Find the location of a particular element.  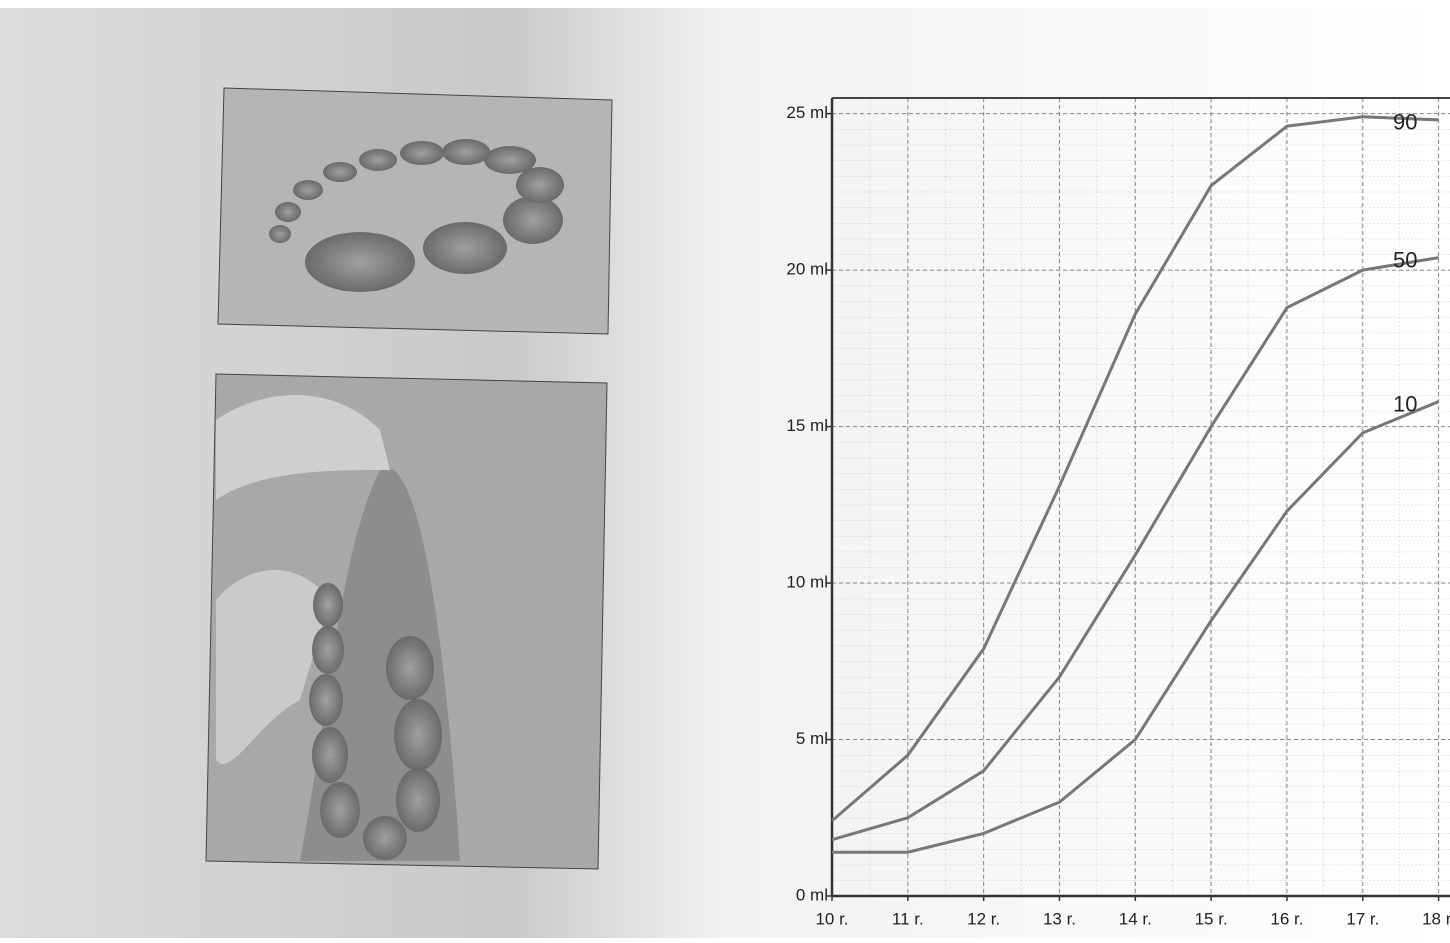

y-tick-label: 5 ml is located at coordinates (812, 738).